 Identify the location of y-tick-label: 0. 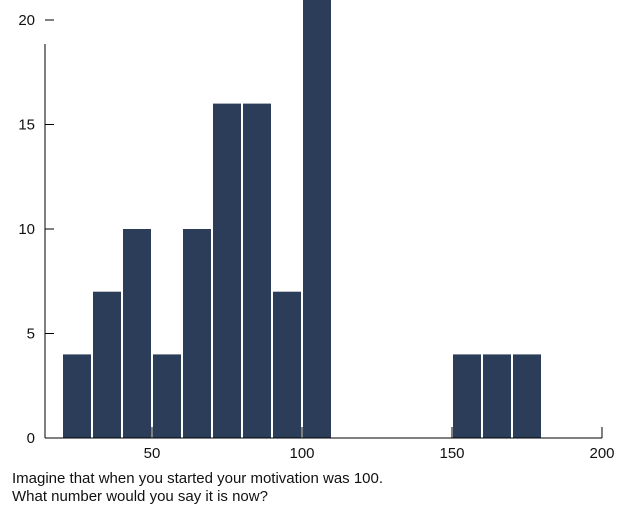
(31, 438).